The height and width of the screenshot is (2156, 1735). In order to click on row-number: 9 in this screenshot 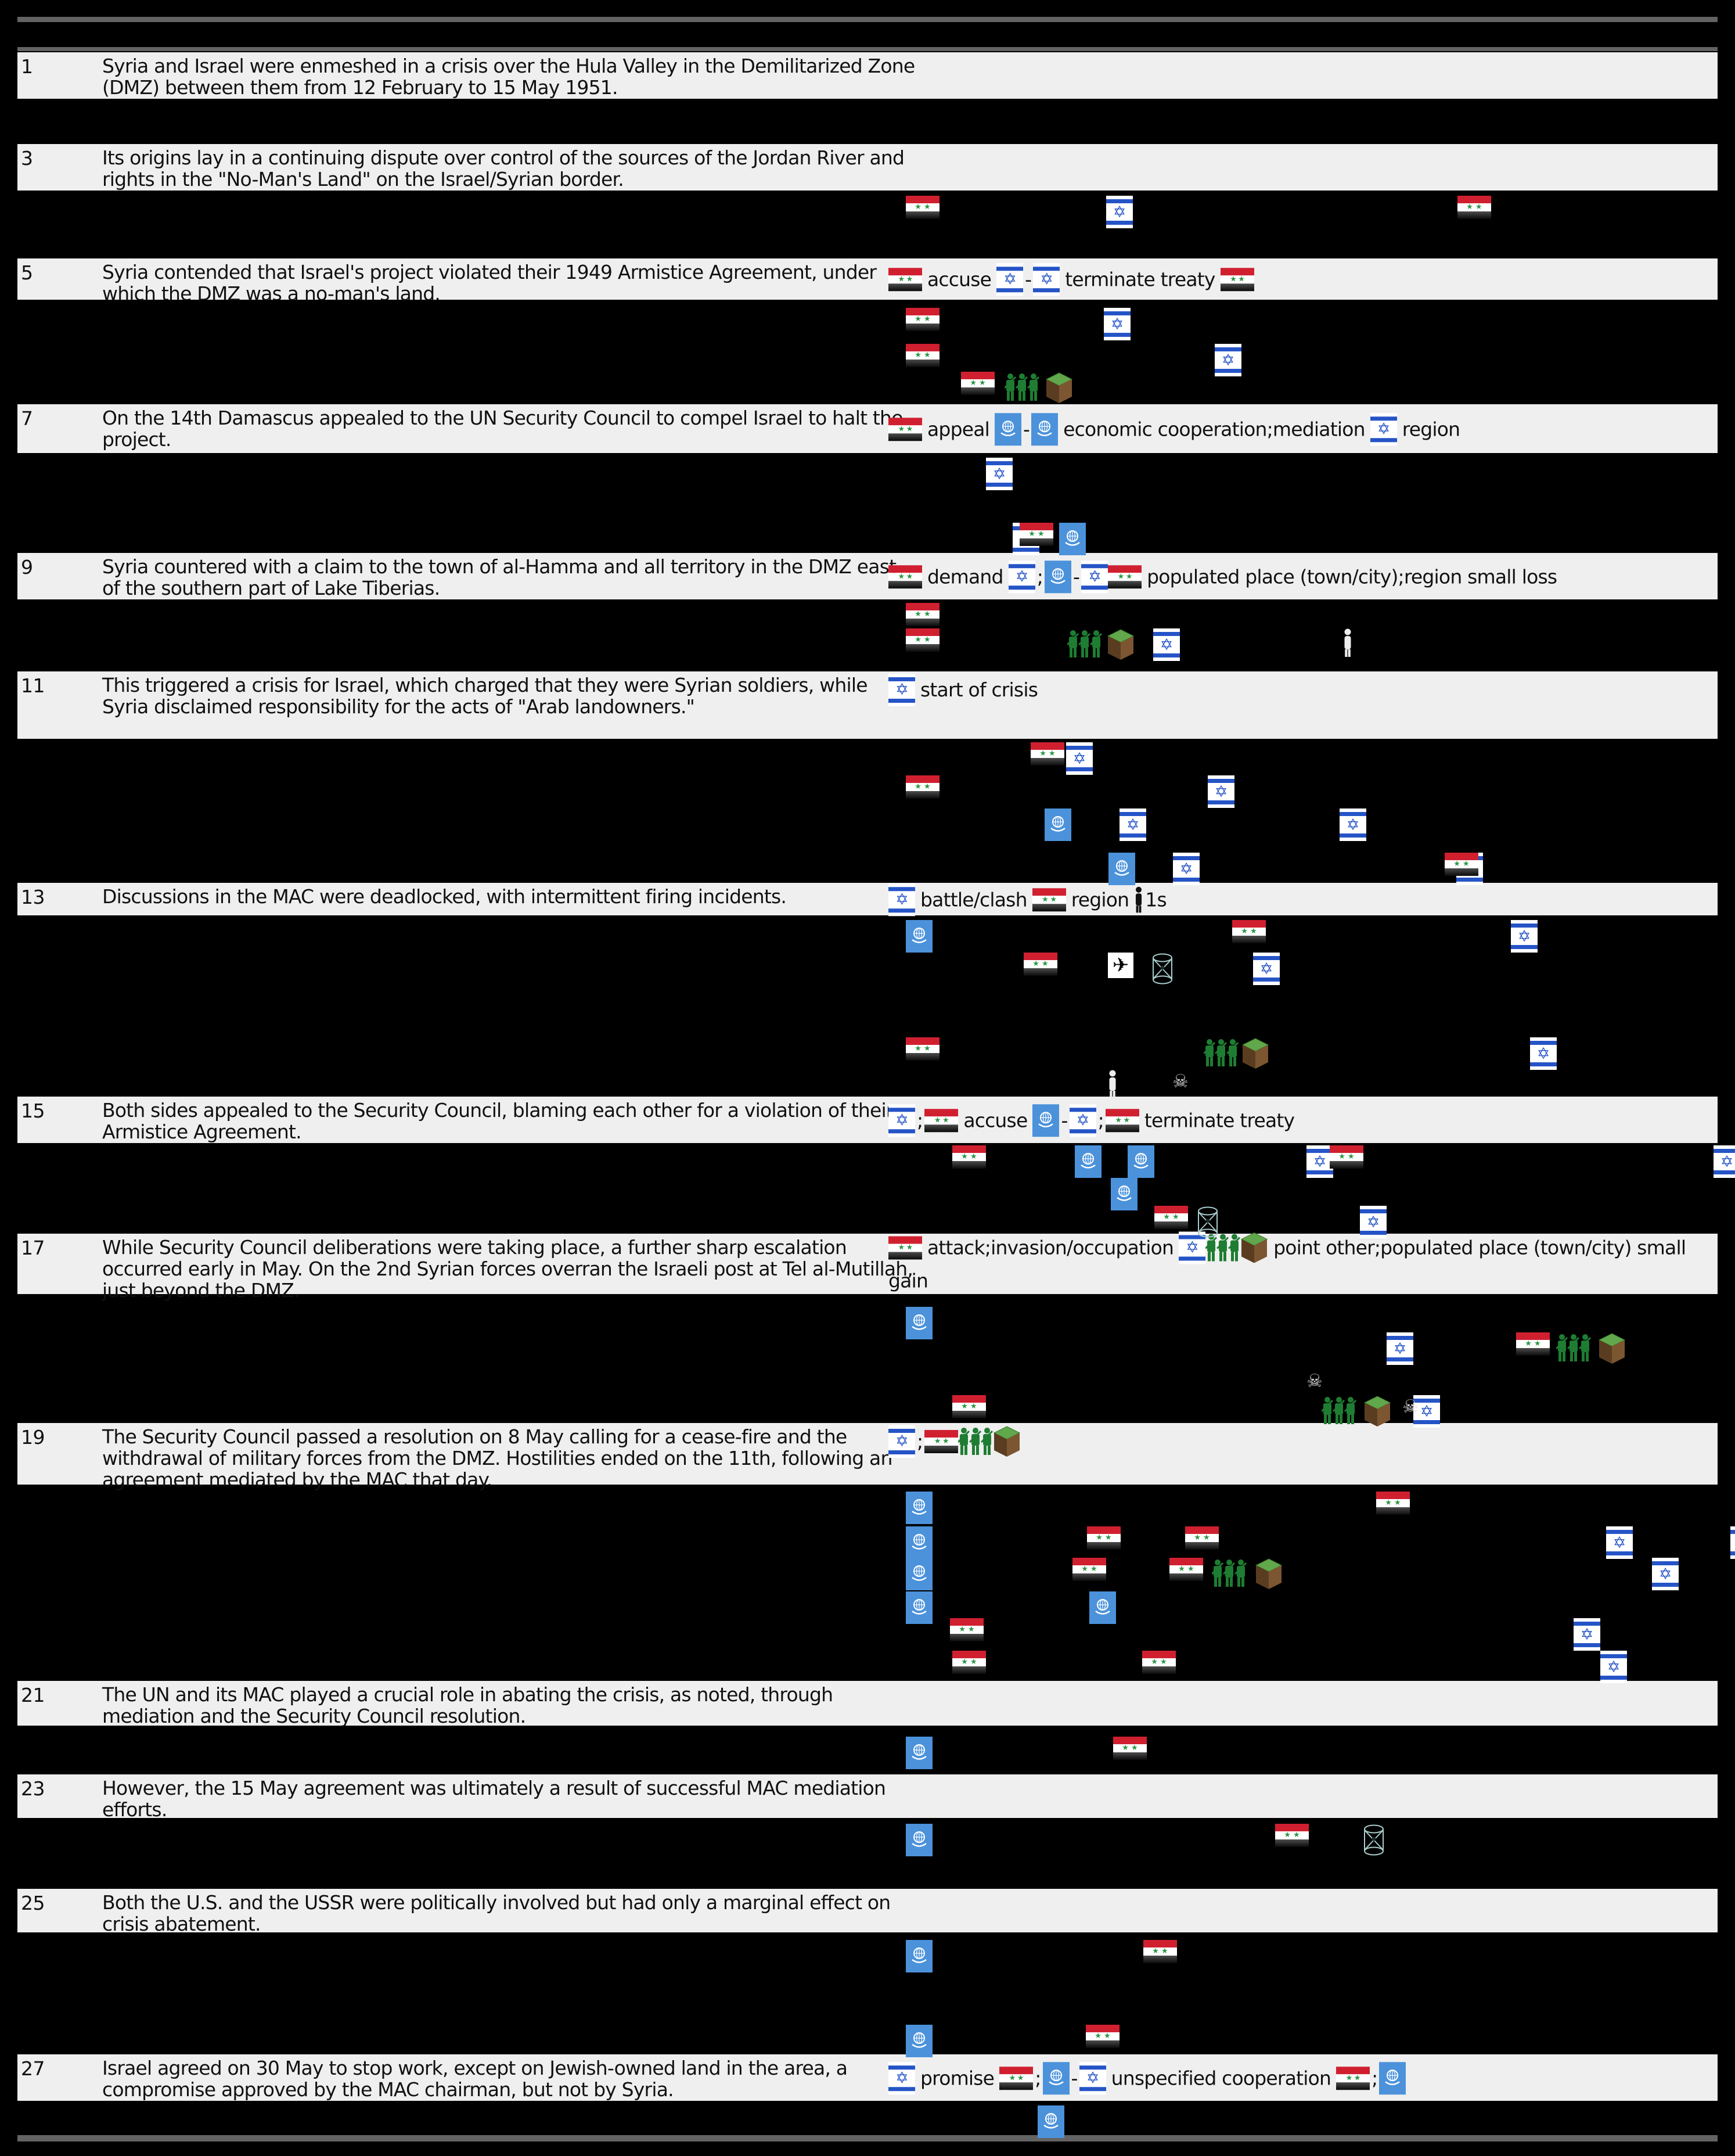, I will do `click(27, 567)`.